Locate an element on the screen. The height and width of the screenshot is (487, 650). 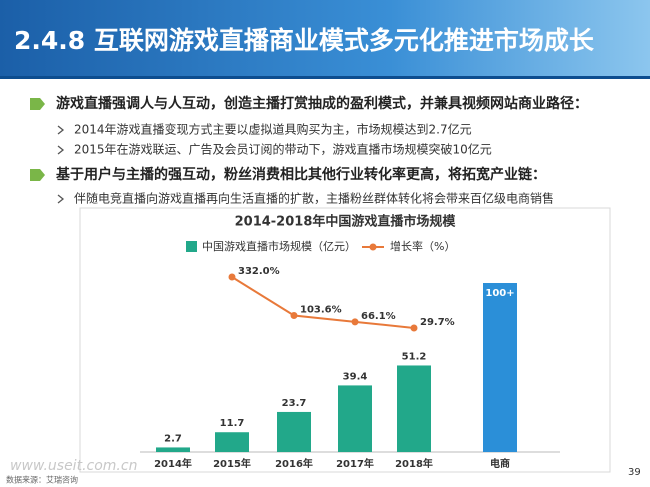
chart-title: 2014-2018年中国游戏直播市场规模 is located at coordinates (346, 222).